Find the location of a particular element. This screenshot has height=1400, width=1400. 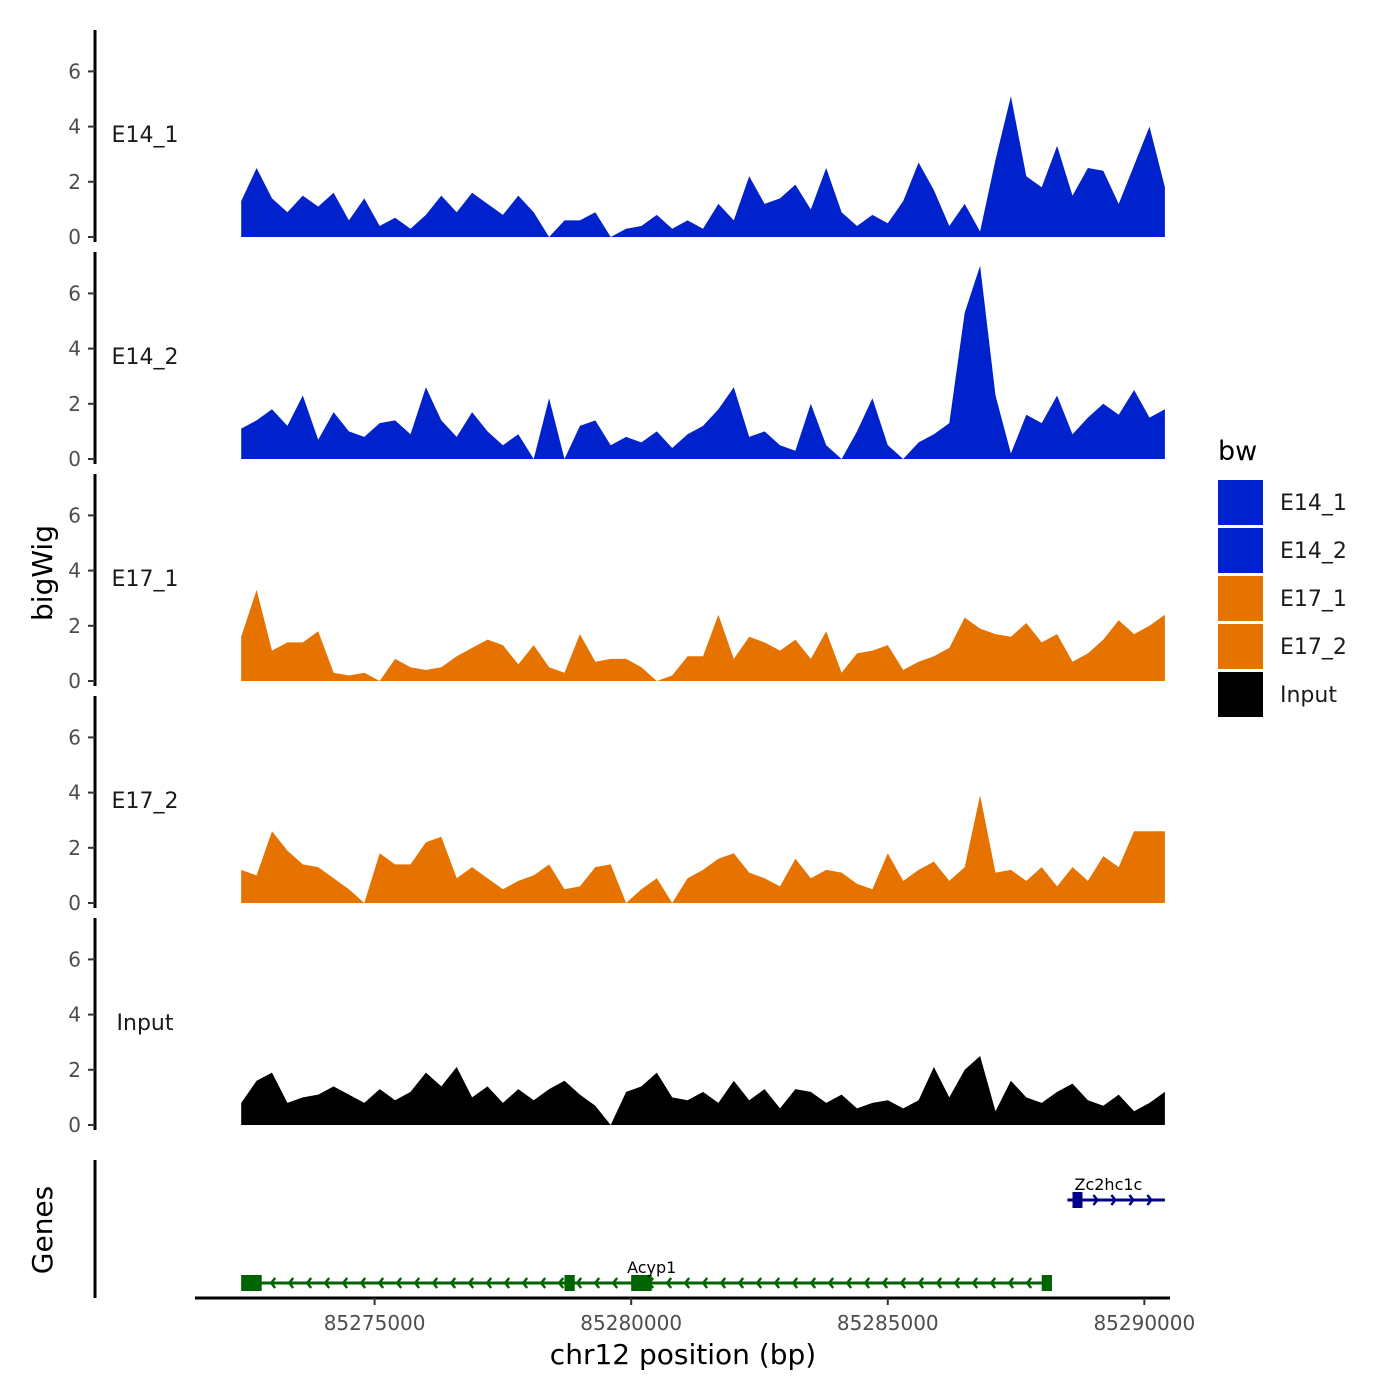

area-Input is located at coordinates (703, 1090).